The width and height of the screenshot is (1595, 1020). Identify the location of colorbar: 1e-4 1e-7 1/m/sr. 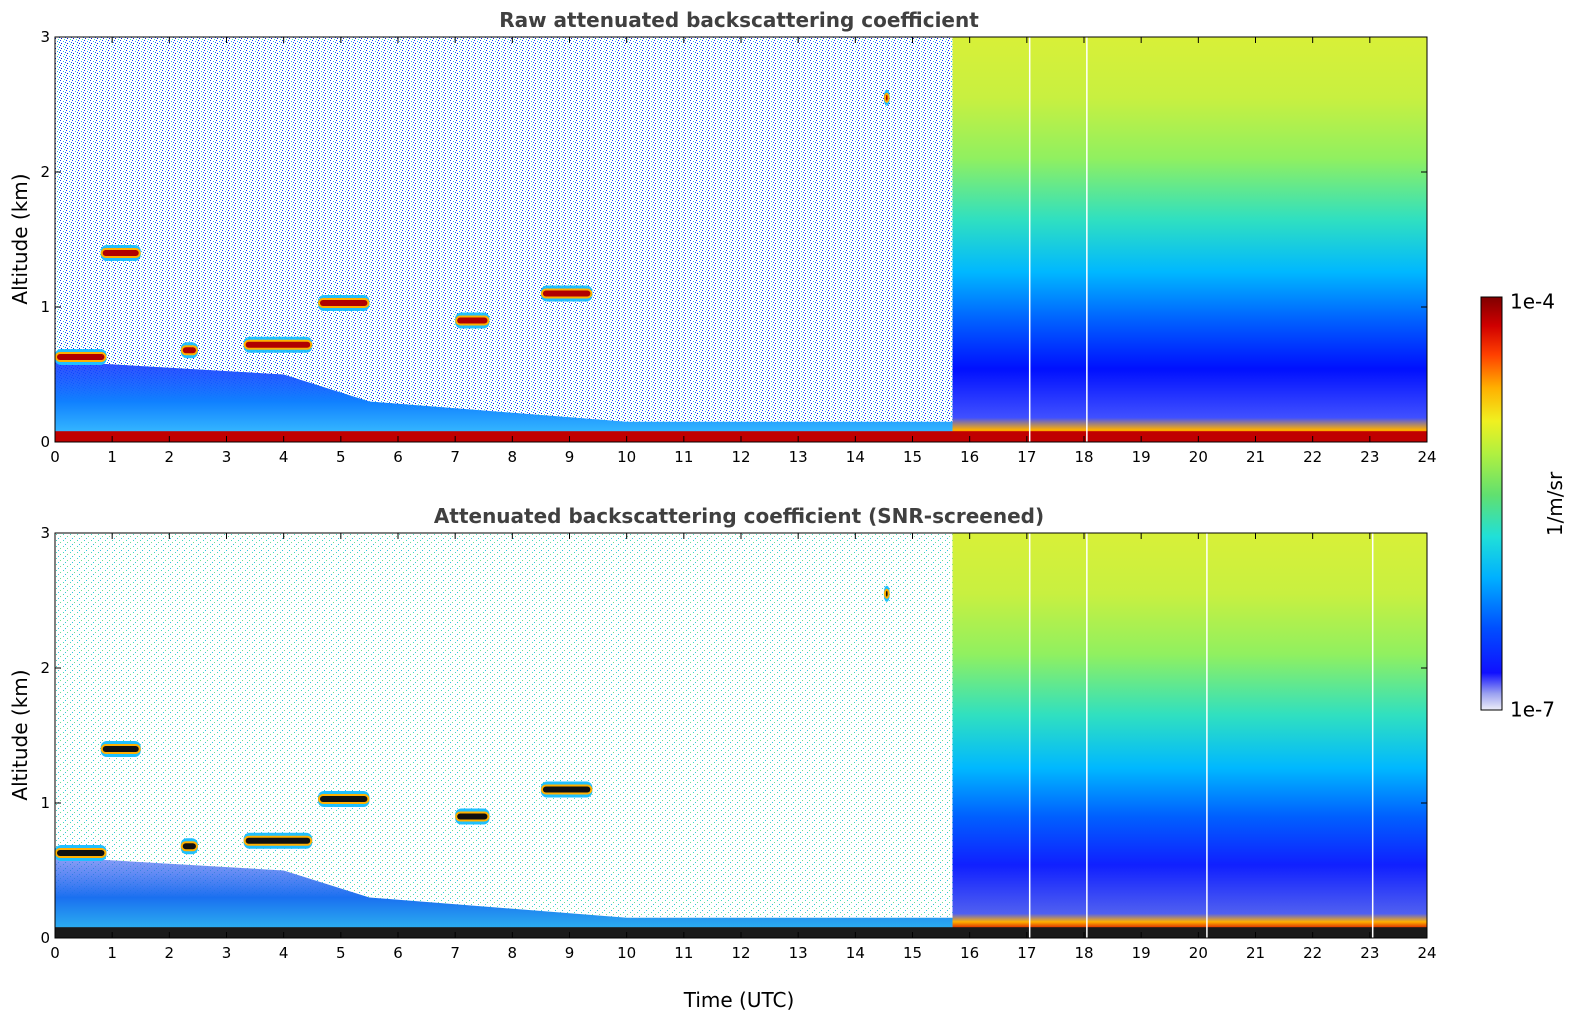
(1523, 506).